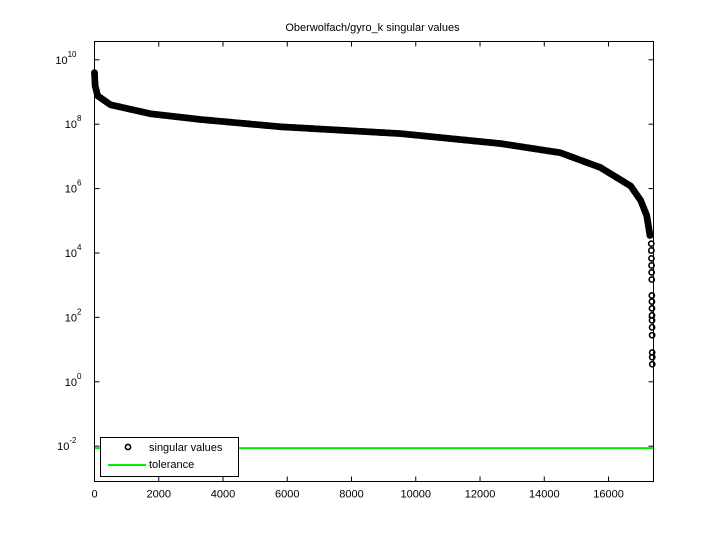 The image size is (720, 540). What do you see at coordinates (127, 465) in the screenshot?
I see `line-marker-icon` at bounding box center [127, 465].